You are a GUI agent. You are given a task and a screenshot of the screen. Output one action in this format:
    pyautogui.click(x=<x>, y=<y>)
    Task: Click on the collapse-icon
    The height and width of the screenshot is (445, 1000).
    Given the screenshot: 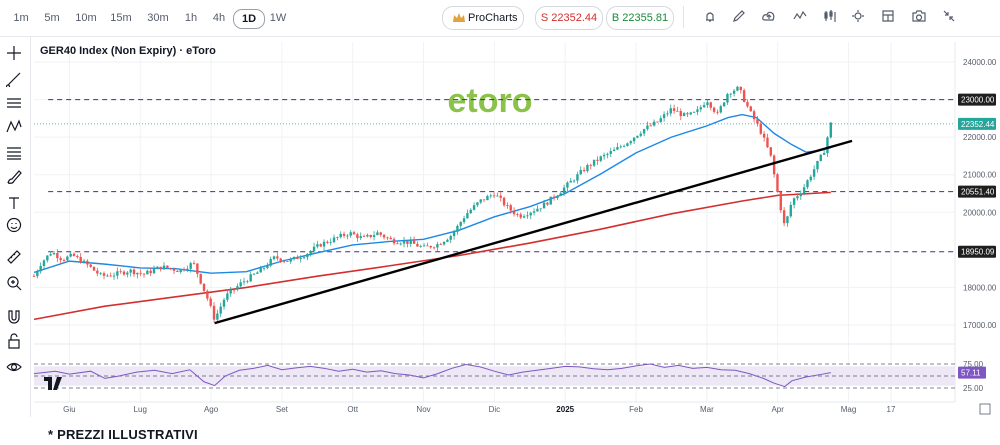 What is the action you would take?
    pyautogui.click(x=949, y=16)
    